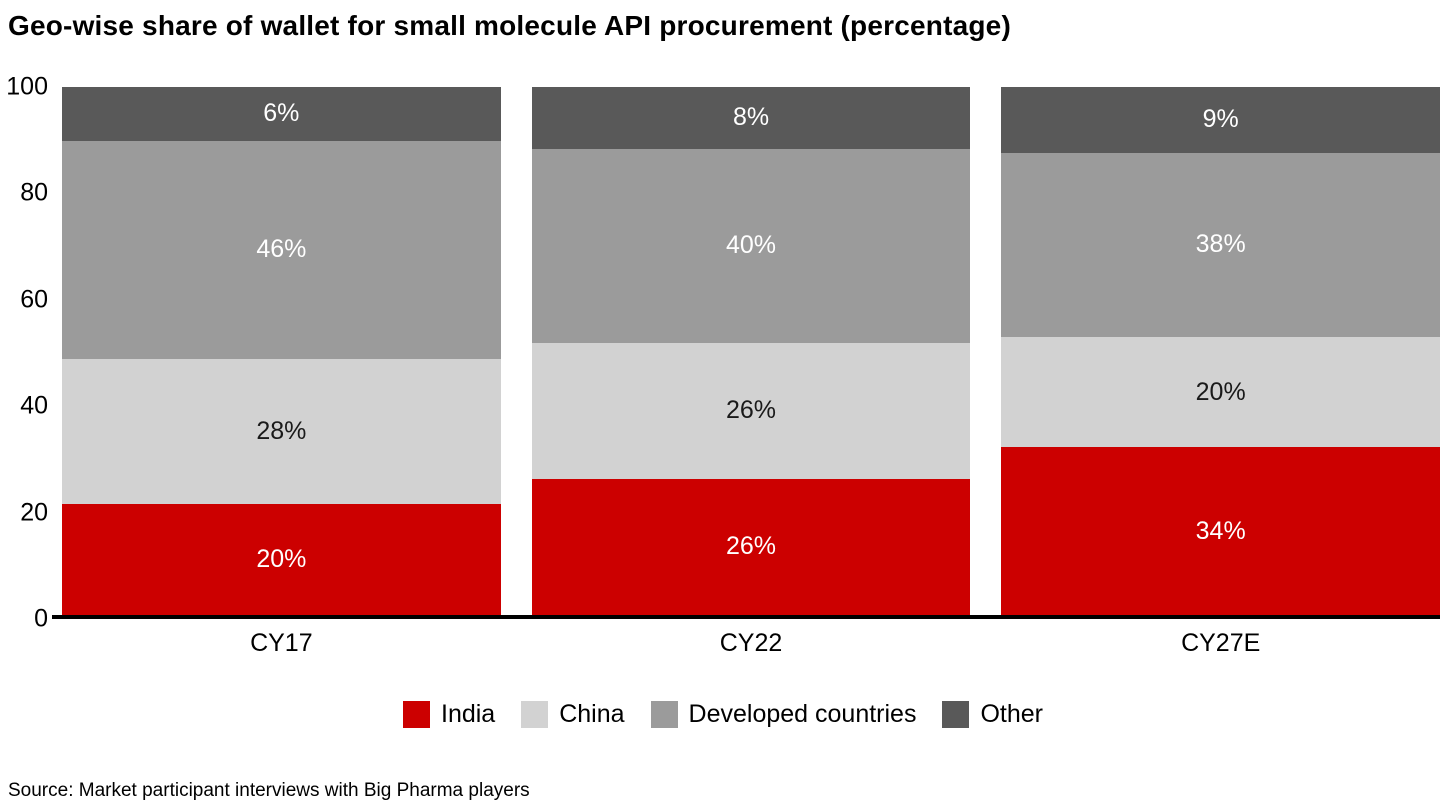  What do you see at coordinates (751, 546) in the screenshot?
I see `segment-india: 26%` at bounding box center [751, 546].